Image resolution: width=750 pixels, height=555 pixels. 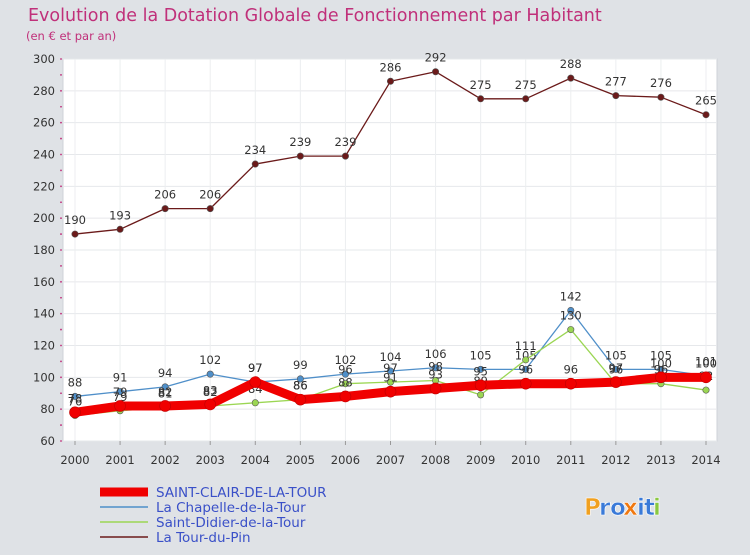 What do you see at coordinates (345, 142) in the screenshot?
I see `data-label: 239` at bounding box center [345, 142].